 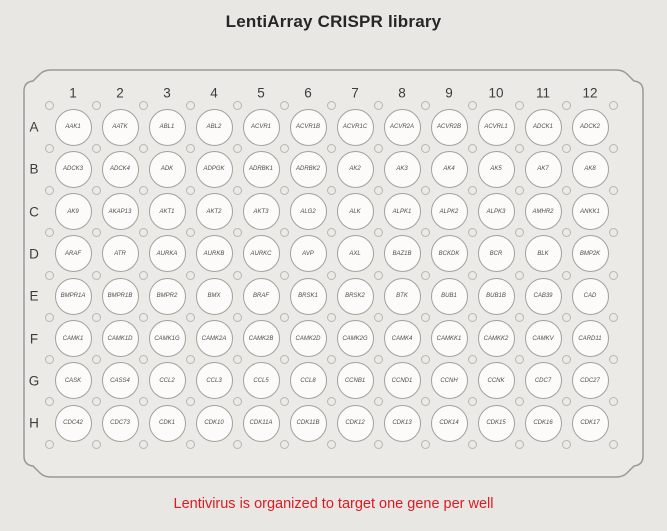 What do you see at coordinates (214, 296) in the screenshot?
I see `well: BMX` at bounding box center [214, 296].